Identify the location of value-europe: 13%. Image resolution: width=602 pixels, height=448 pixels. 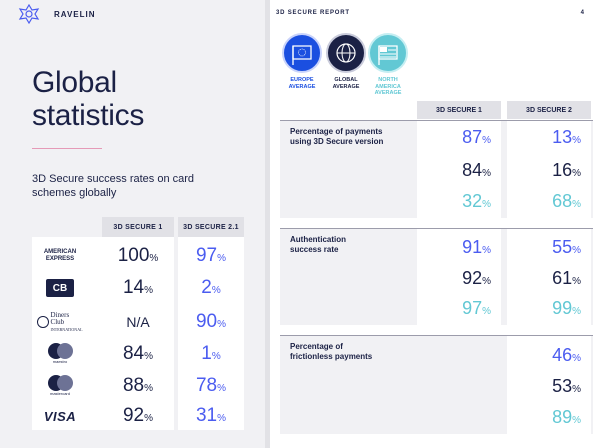
(566, 137).